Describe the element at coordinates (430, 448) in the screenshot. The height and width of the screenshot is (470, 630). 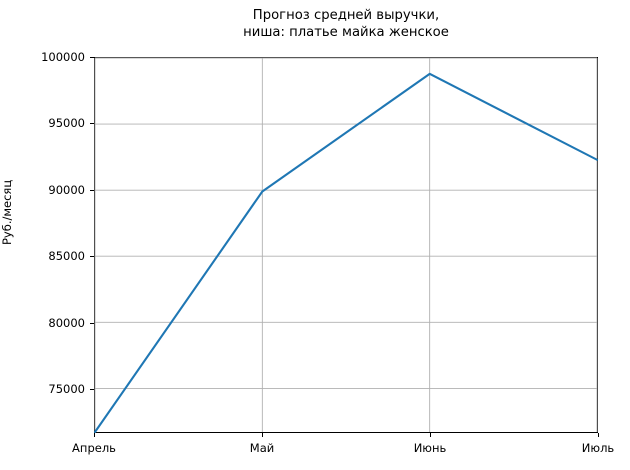
I see `x-tick-label: Июнь` at that location.